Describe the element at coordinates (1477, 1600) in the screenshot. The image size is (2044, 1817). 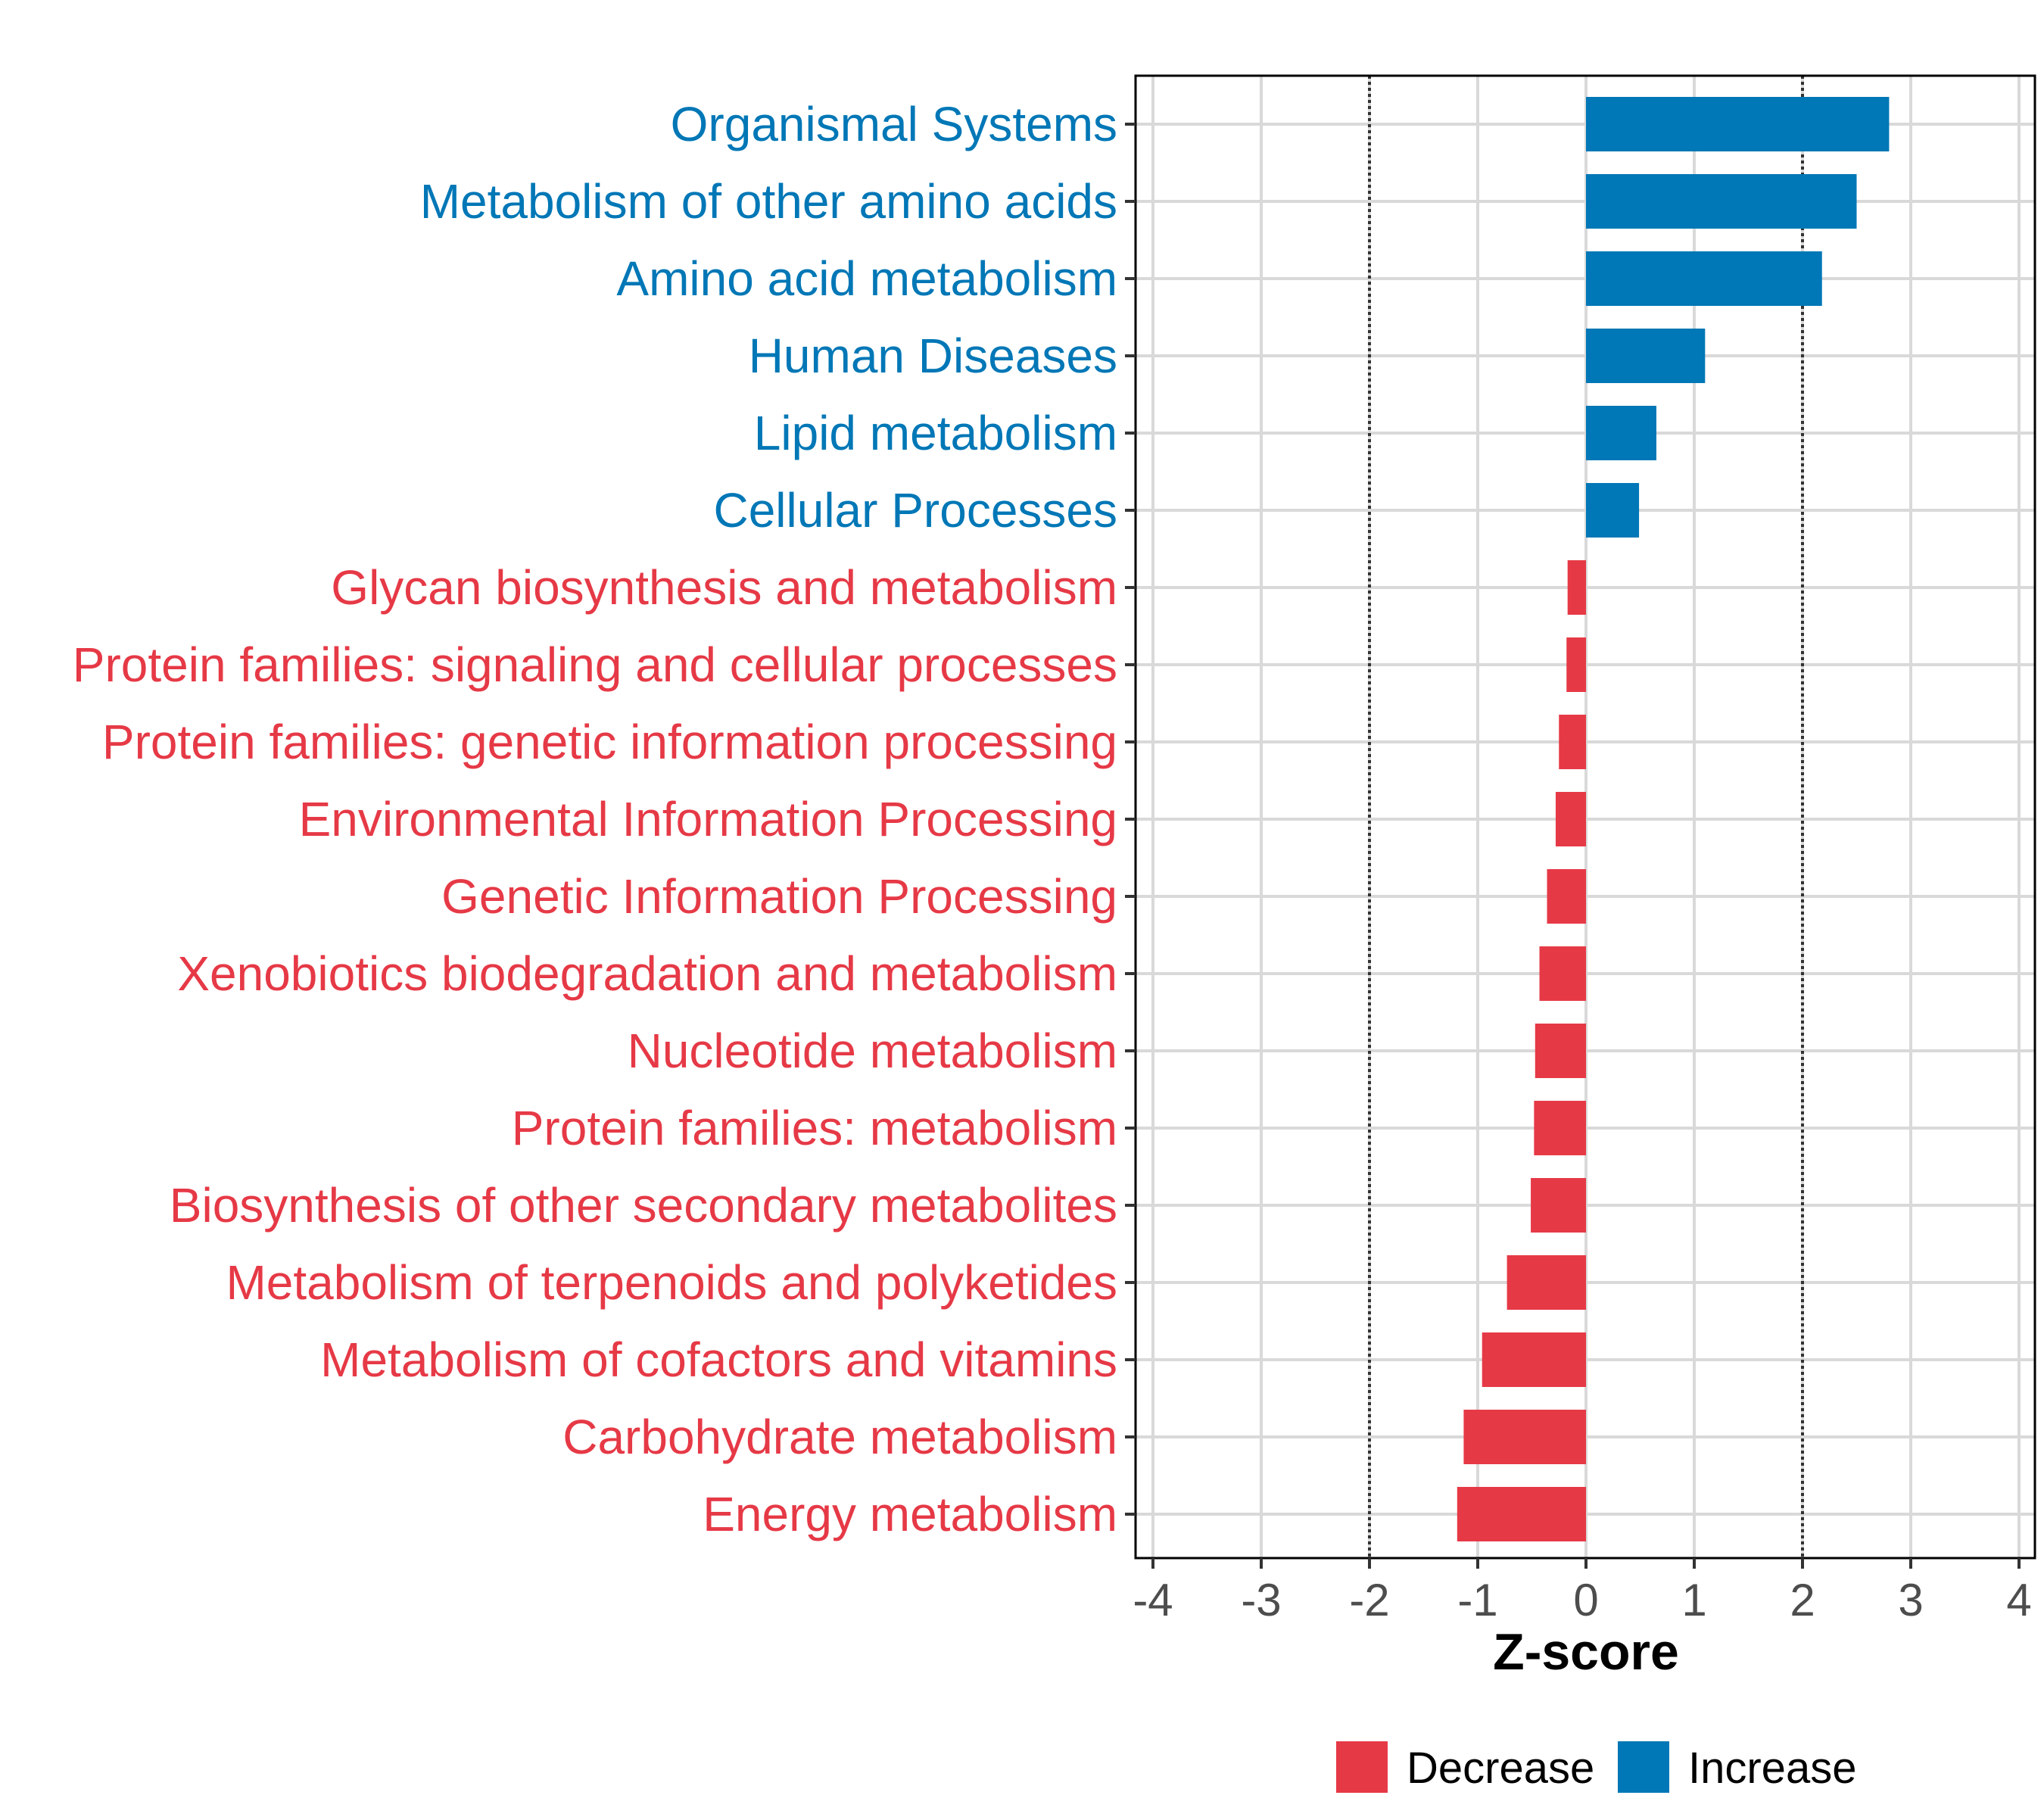
I see `x-tick-label: -1` at that location.